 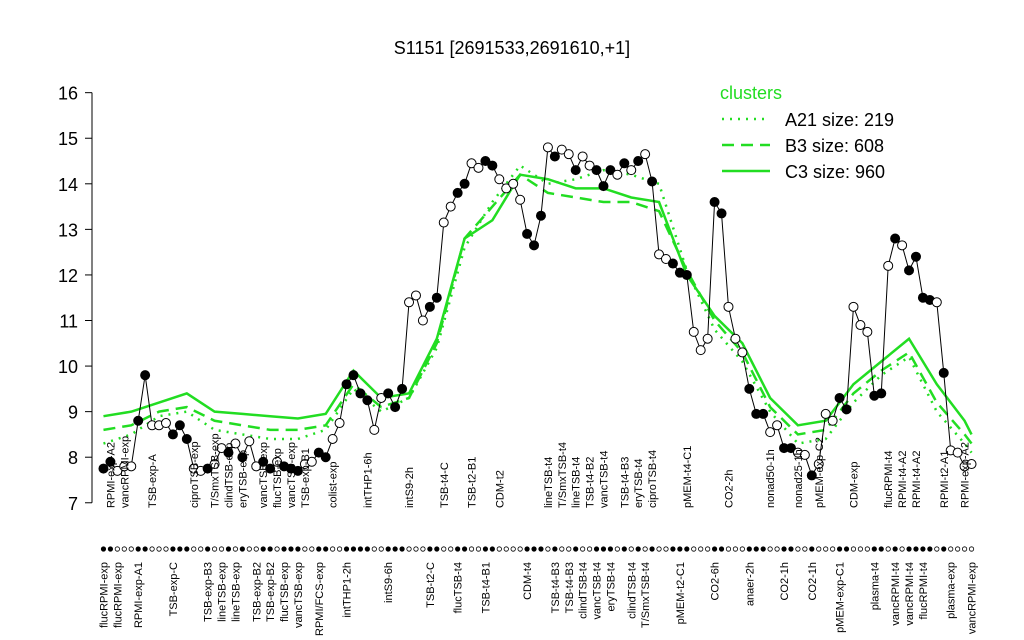 What do you see at coordinates (278, 478) in the screenshot?
I see `x-tick-label: flucTSB-exp` at bounding box center [278, 478].